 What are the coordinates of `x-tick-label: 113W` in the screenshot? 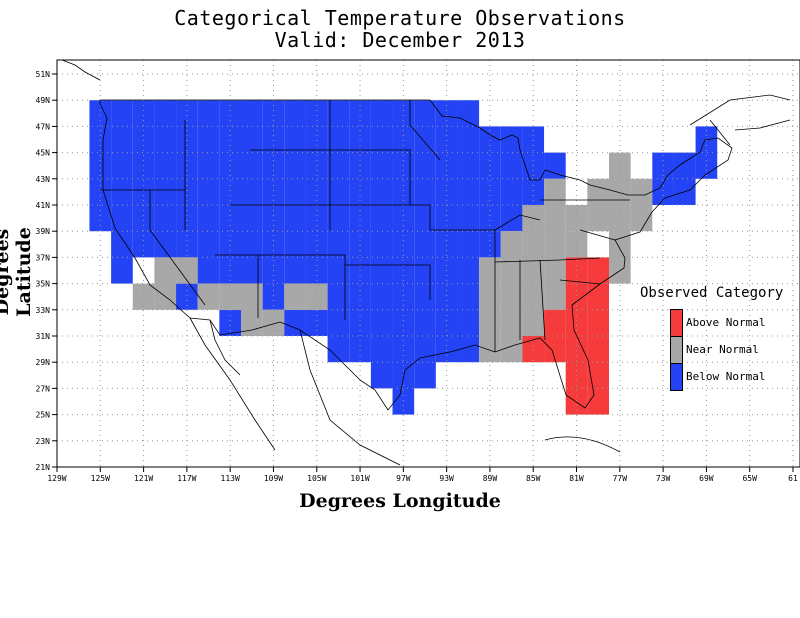 It's located at (230, 478).